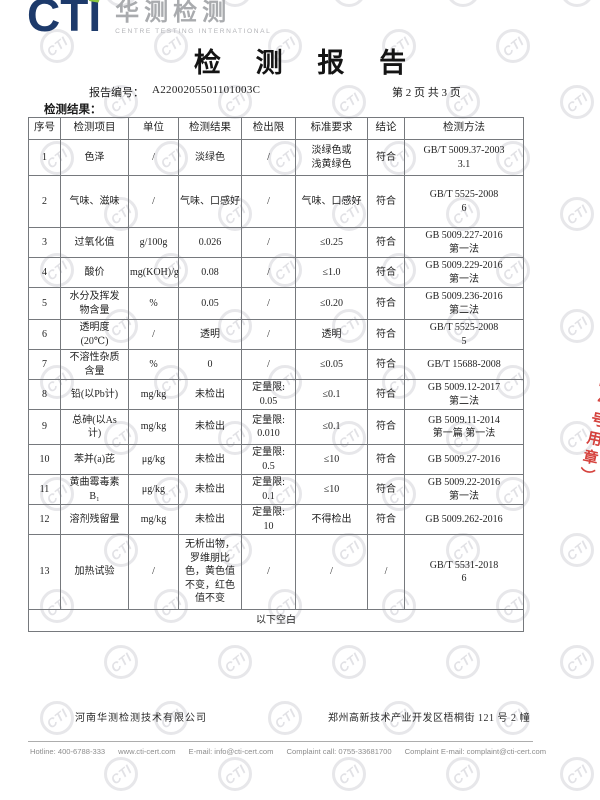  I want to click on table-cell: 7, so click(44, 364).